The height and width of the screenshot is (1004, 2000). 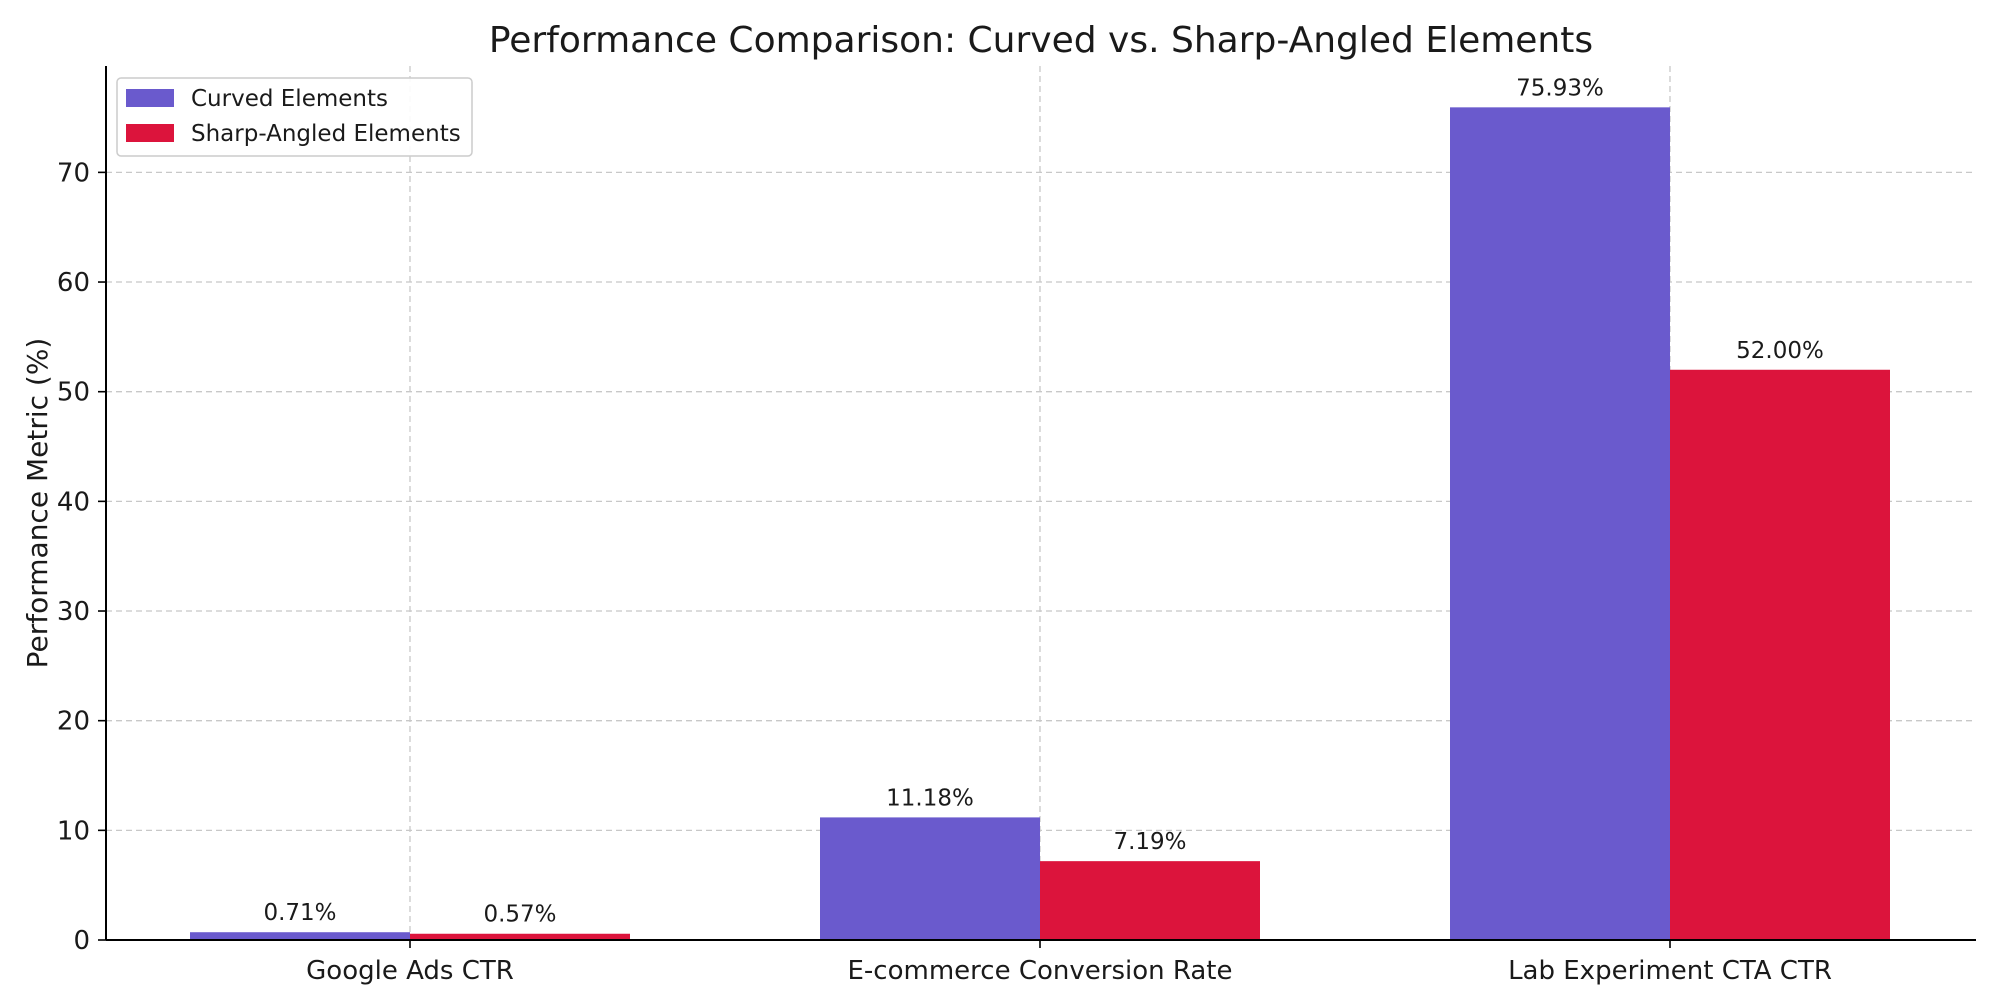 What do you see at coordinates (73, 831) in the screenshot?
I see `y-tick-label: 10` at bounding box center [73, 831].